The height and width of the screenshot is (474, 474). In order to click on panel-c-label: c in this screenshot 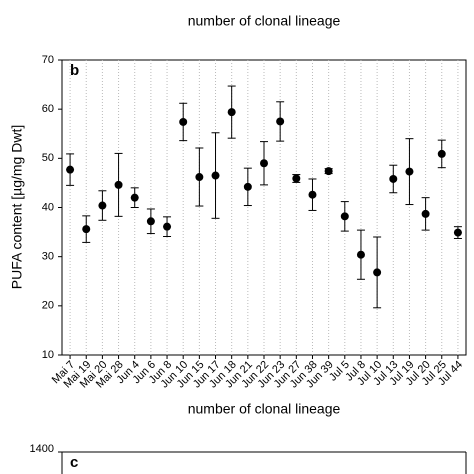, I will do `click(74, 462)`.